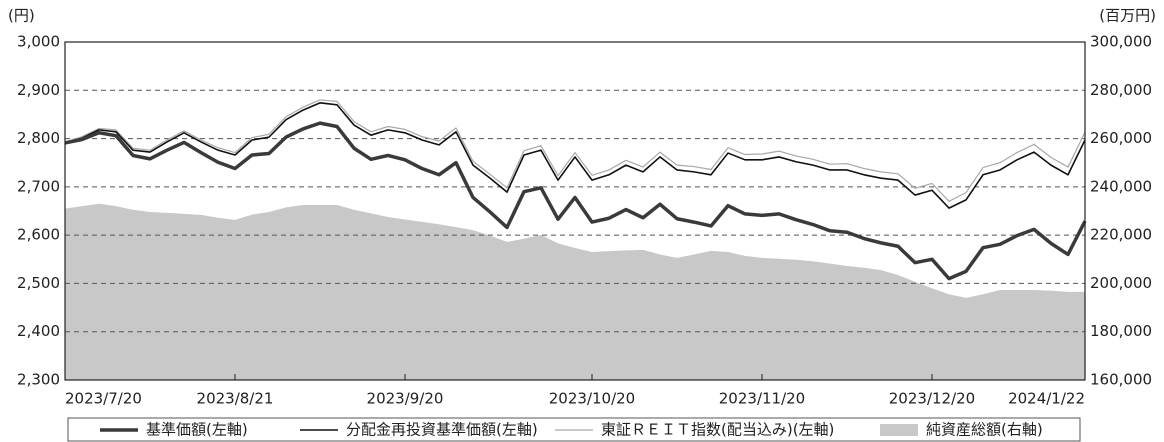 Image resolution: width=1164 pixels, height=442 pixels. Describe the element at coordinates (38, 42) in the screenshot. I see `y-tick-label: 3,000` at that location.